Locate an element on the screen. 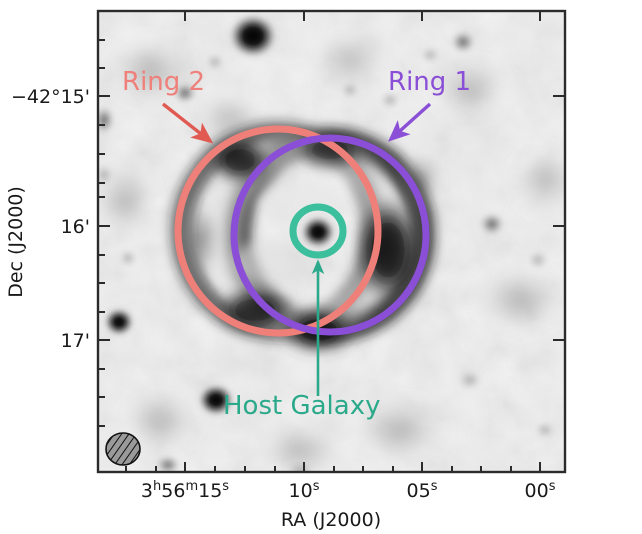 The width and height of the screenshot is (642, 534). ring-2-overlay is located at coordinates (278, 231).